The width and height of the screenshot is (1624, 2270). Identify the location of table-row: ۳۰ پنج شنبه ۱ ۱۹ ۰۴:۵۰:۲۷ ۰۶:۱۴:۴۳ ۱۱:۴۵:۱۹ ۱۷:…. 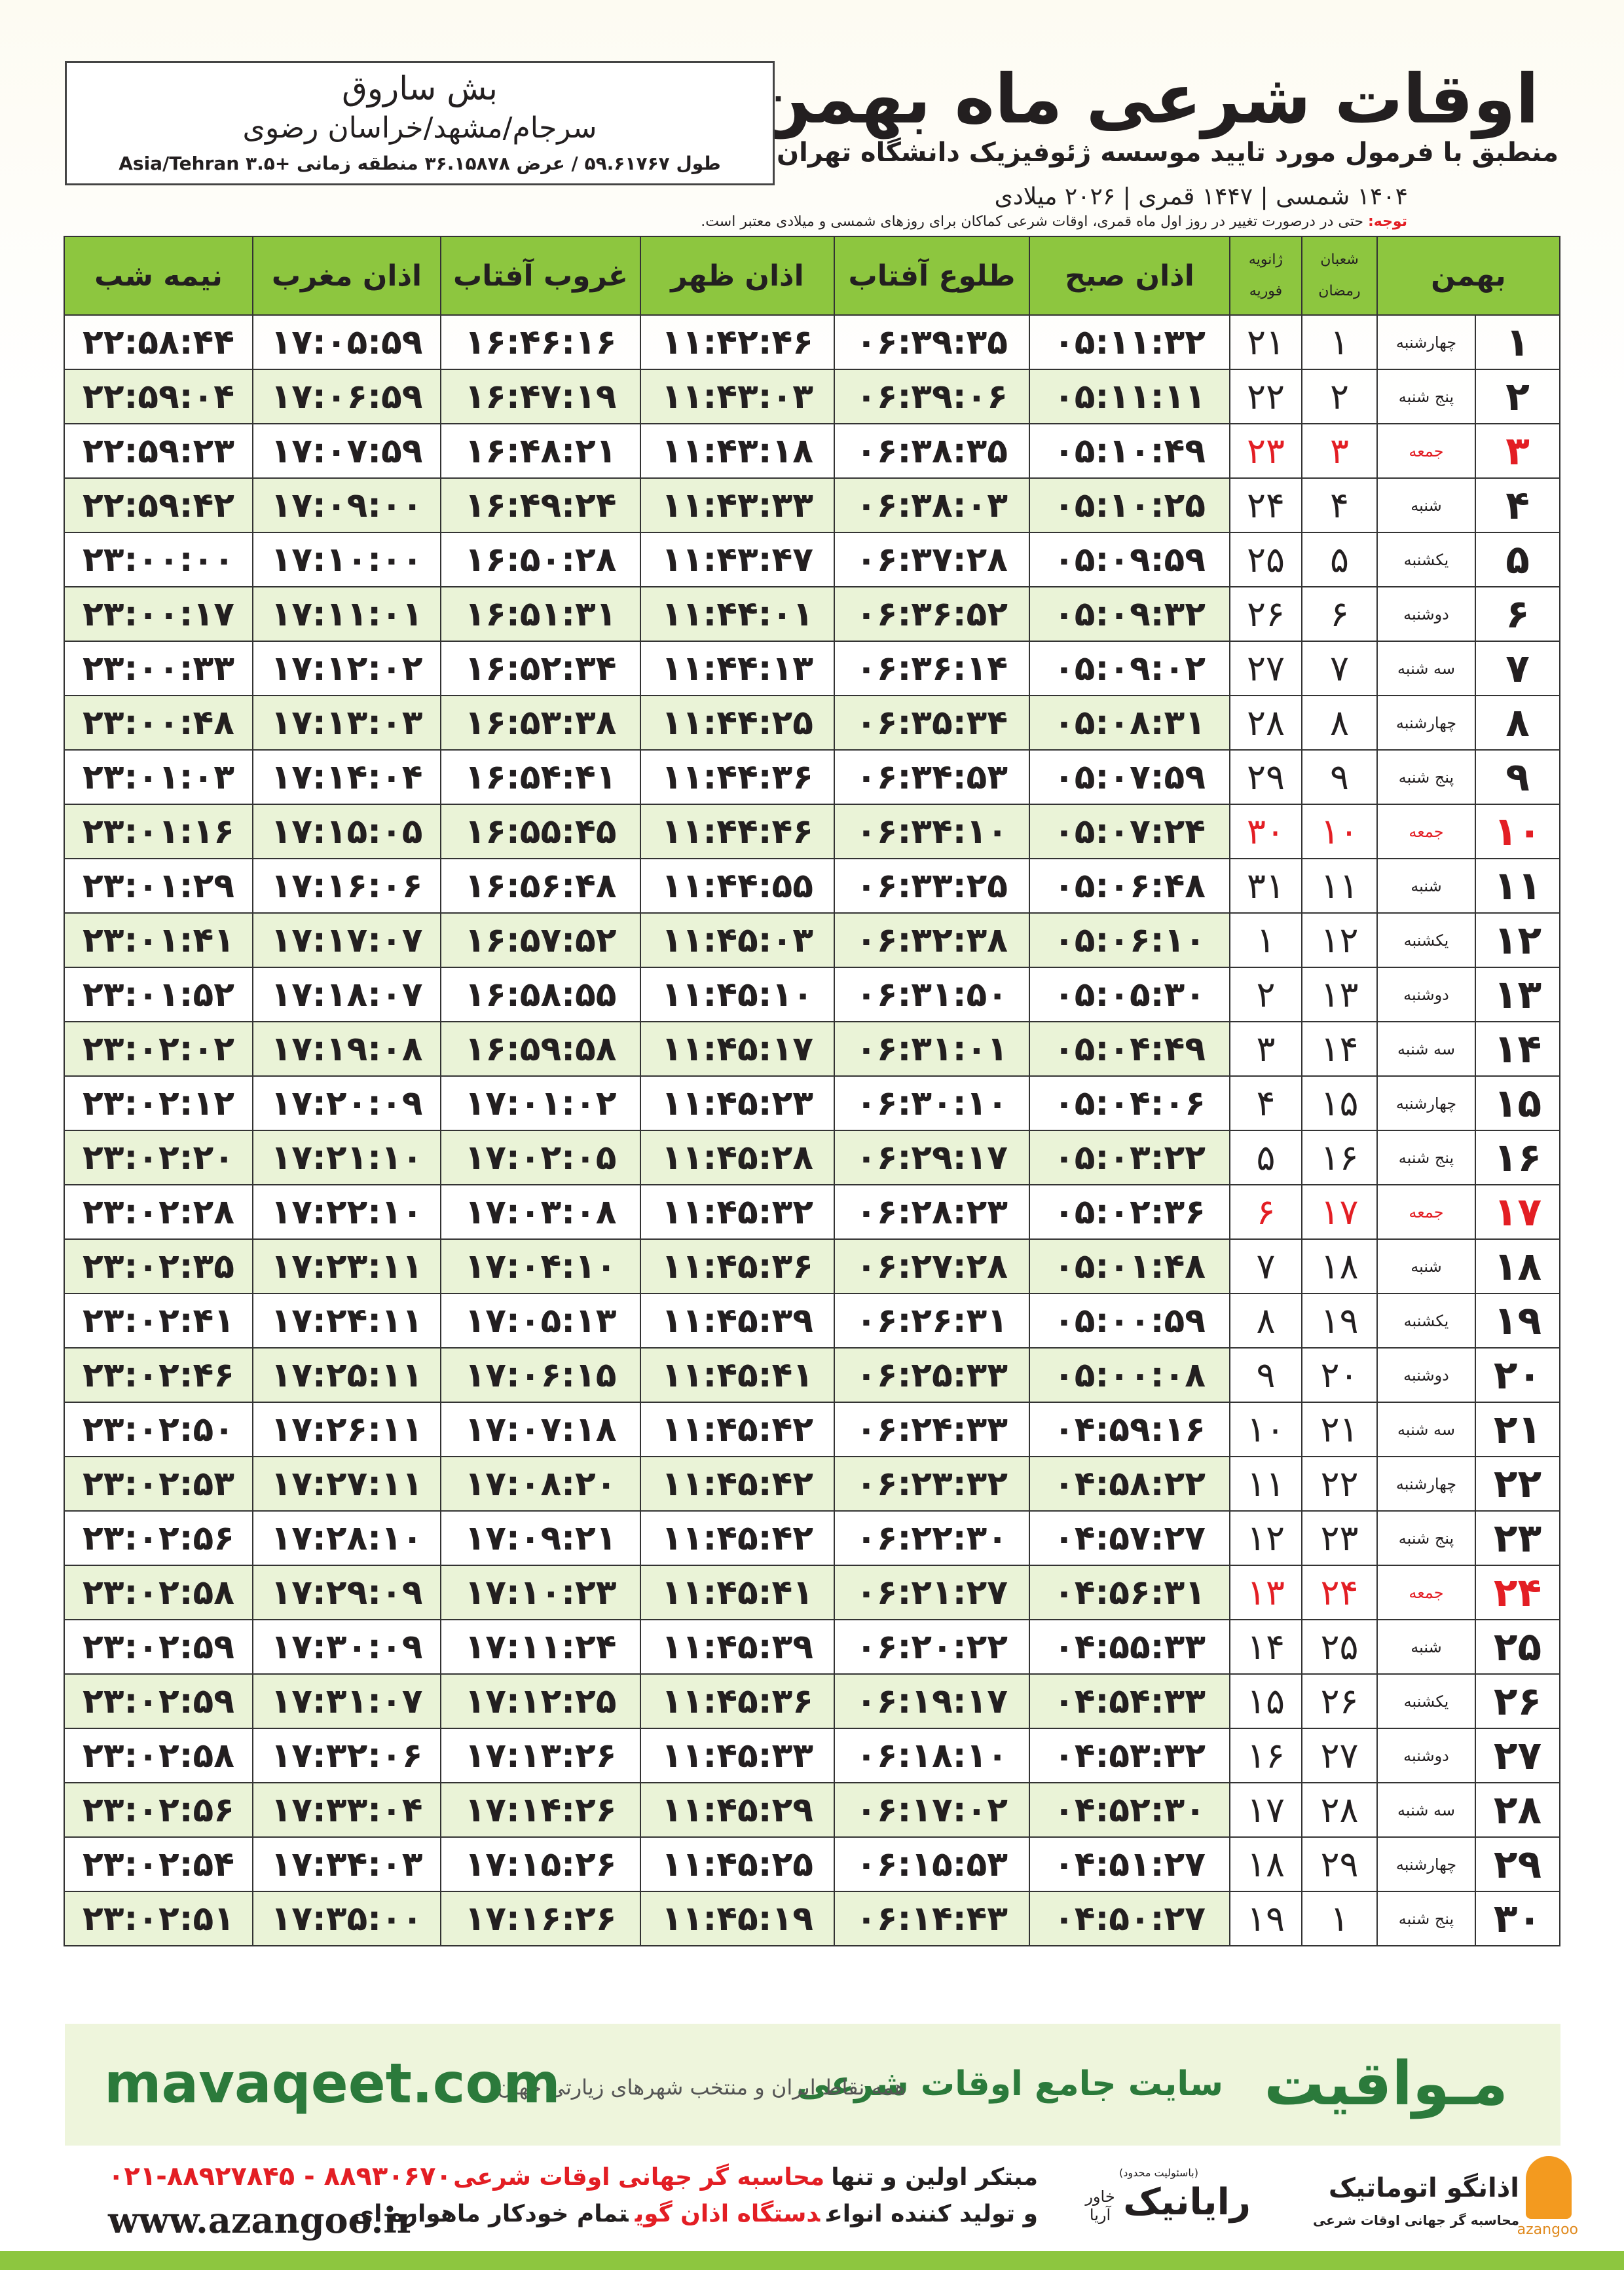
(811, 1918).